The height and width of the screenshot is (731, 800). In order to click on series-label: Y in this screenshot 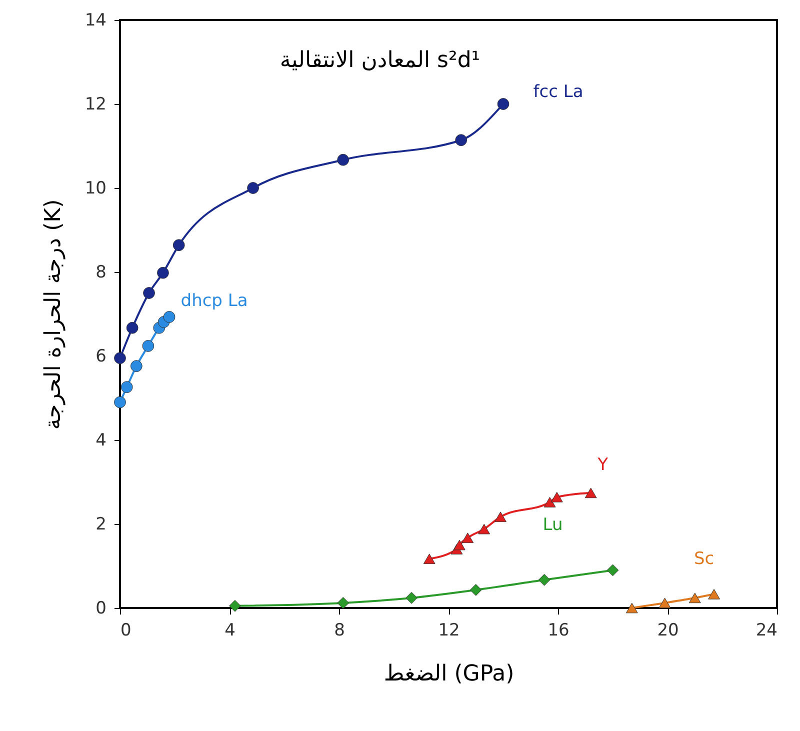, I will do `click(602, 464)`.